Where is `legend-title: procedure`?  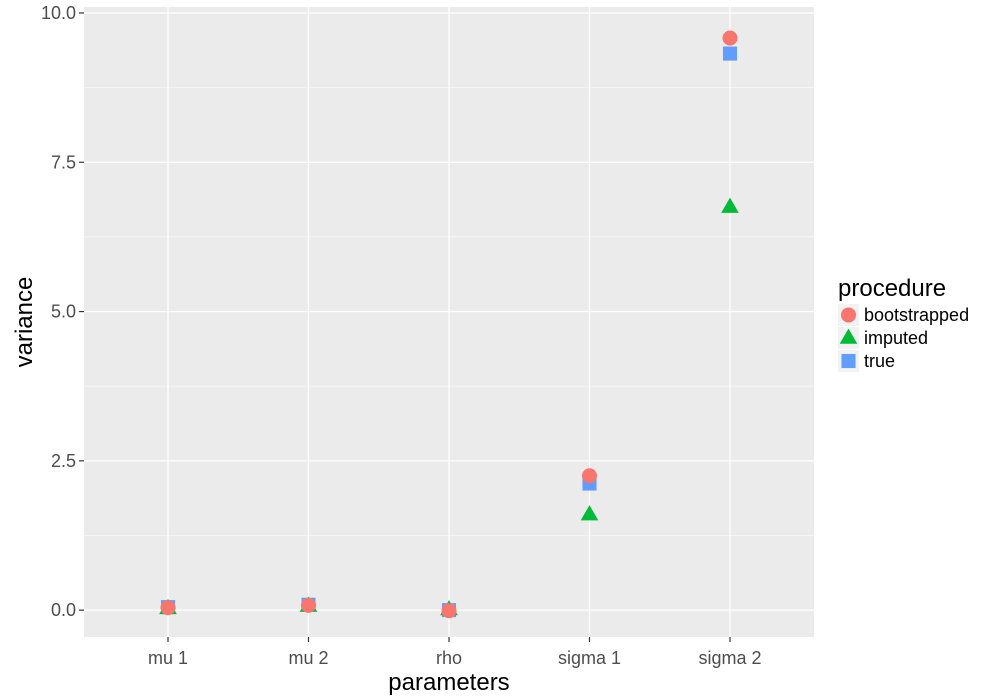 legend-title: procedure is located at coordinates (892, 288).